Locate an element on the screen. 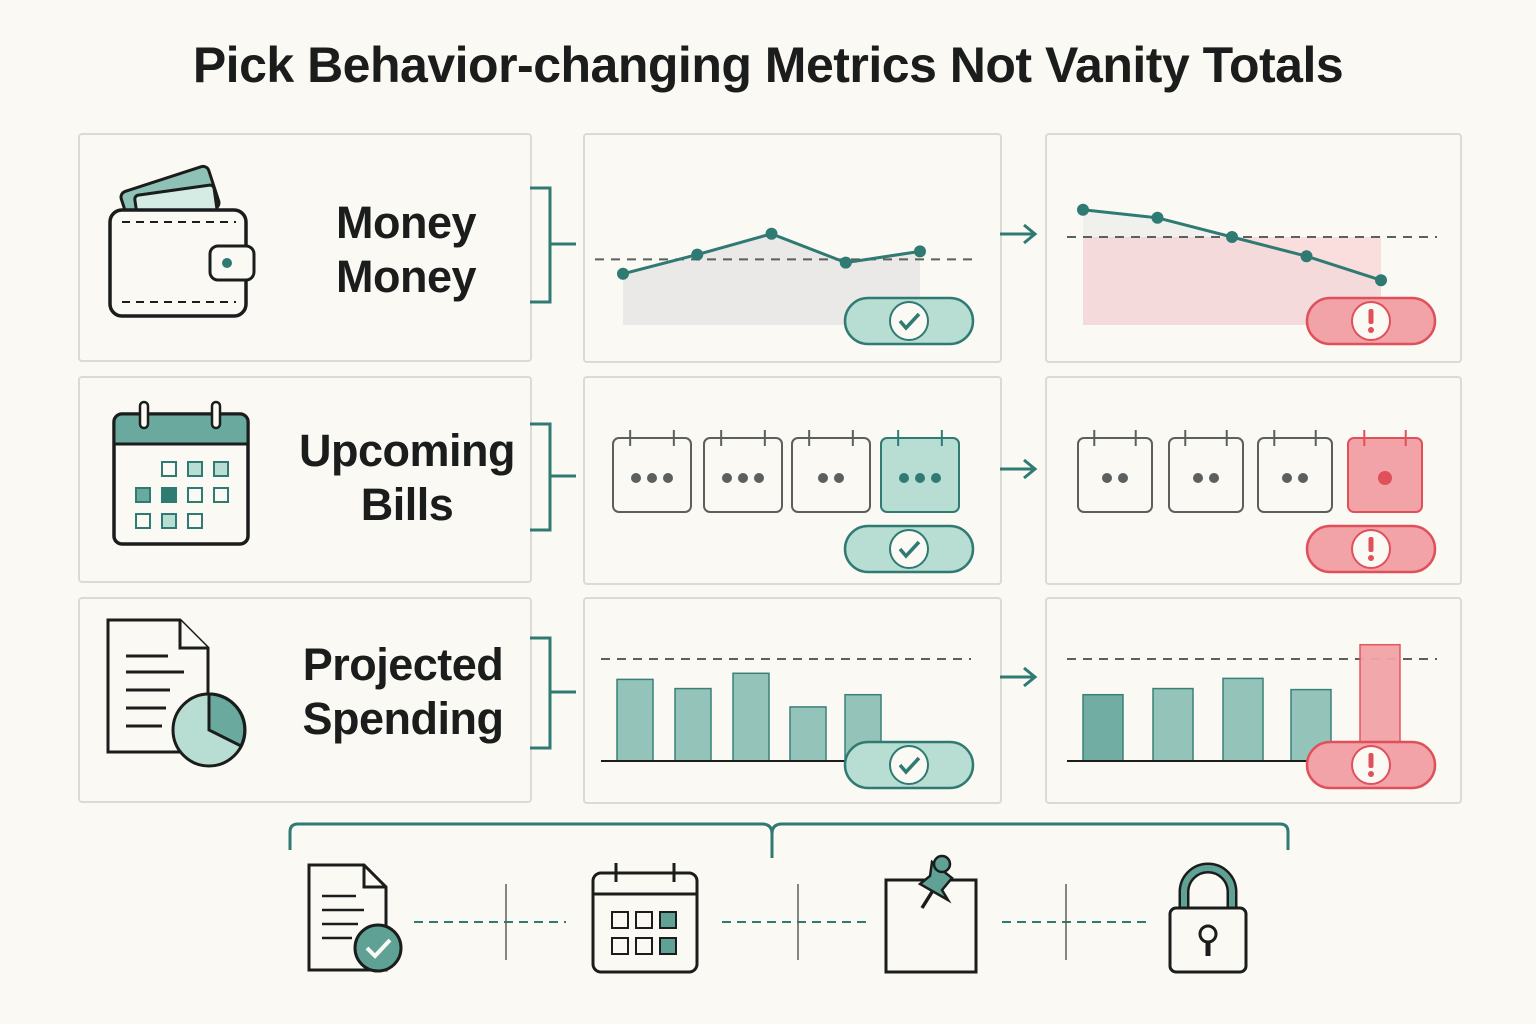 Image resolution: width=1536 pixels, height=1024 pixels. wallet-icon is located at coordinates (182, 241).